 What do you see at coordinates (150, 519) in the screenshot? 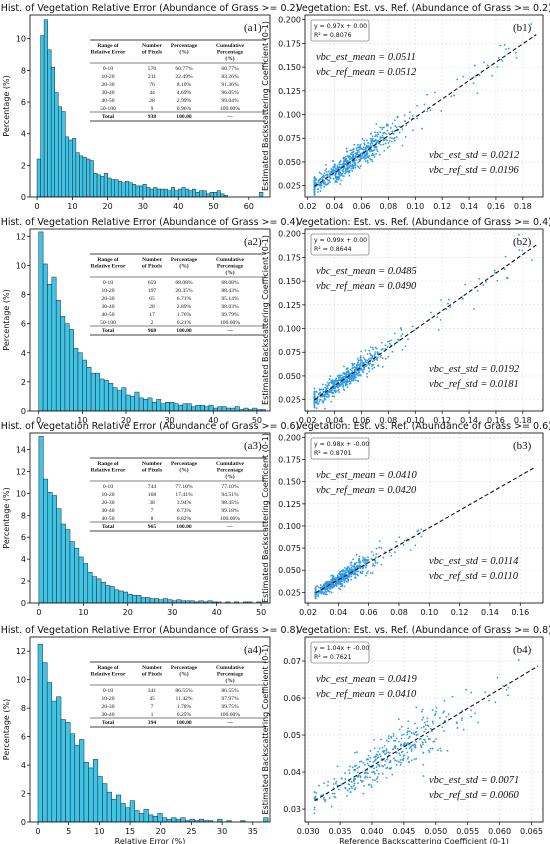
I see `plot-area` at bounding box center [150, 519].